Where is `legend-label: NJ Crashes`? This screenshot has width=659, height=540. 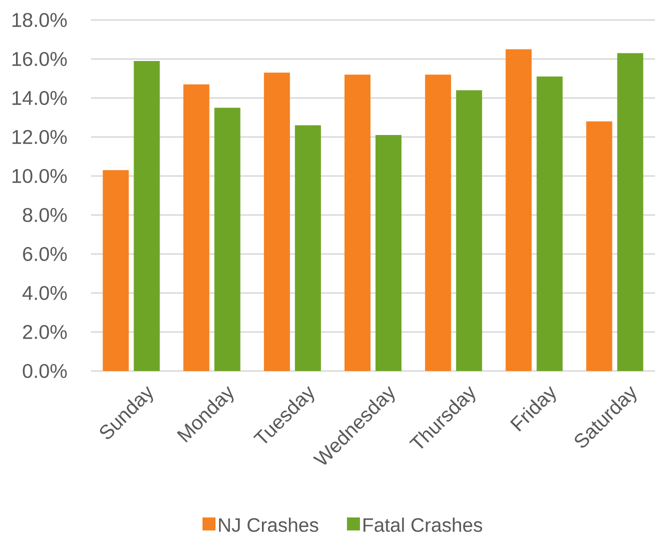
legend-label: NJ Crashes is located at coordinates (268, 525).